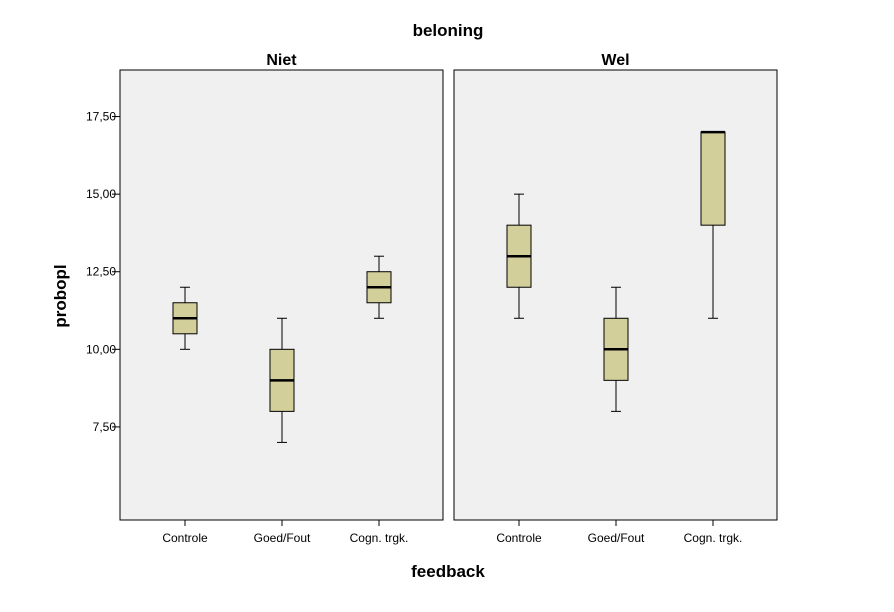 The width and height of the screenshot is (894, 612). Describe the element at coordinates (60, 295) in the screenshot. I see `y-axis-title: probopl` at that location.